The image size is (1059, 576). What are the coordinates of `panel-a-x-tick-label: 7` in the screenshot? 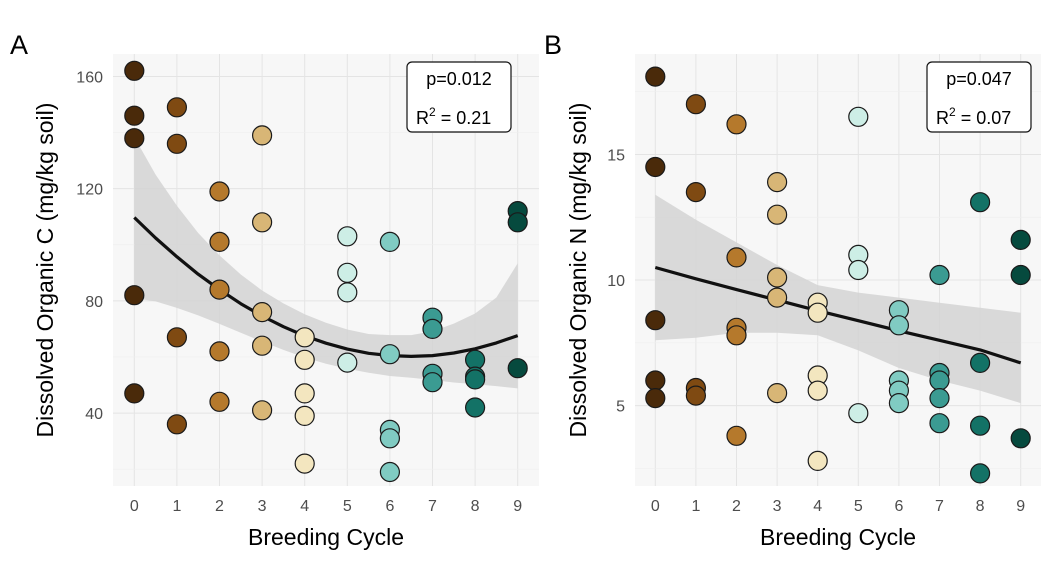 It's located at (432, 506).